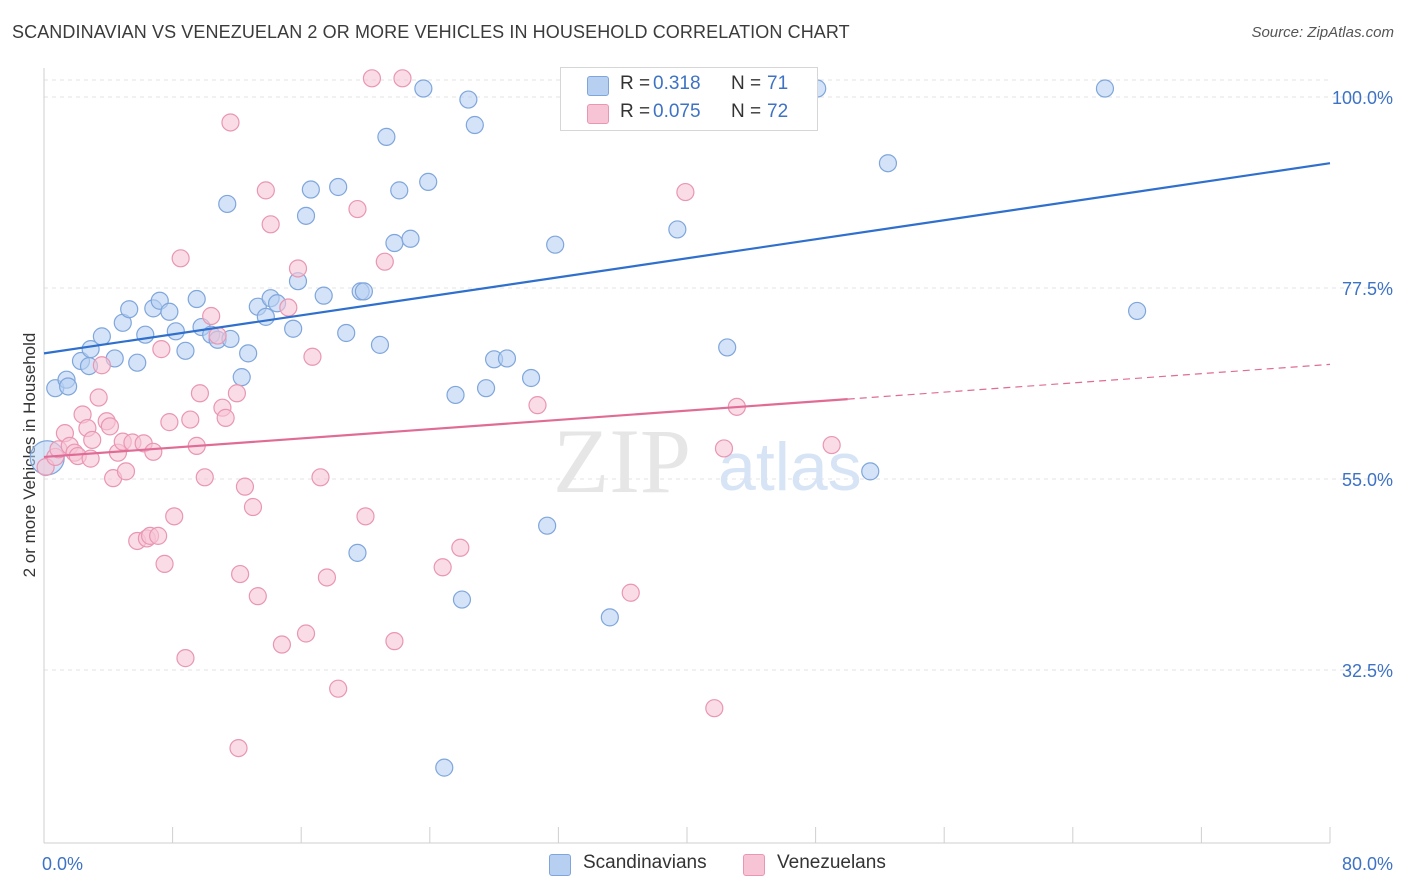 This screenshot has width=1406, height=892. What do you see at coordinates (1367, 289) in the screenshot?
I see `y-tick-label: 77.5%` at bounding box center [1367, 289].